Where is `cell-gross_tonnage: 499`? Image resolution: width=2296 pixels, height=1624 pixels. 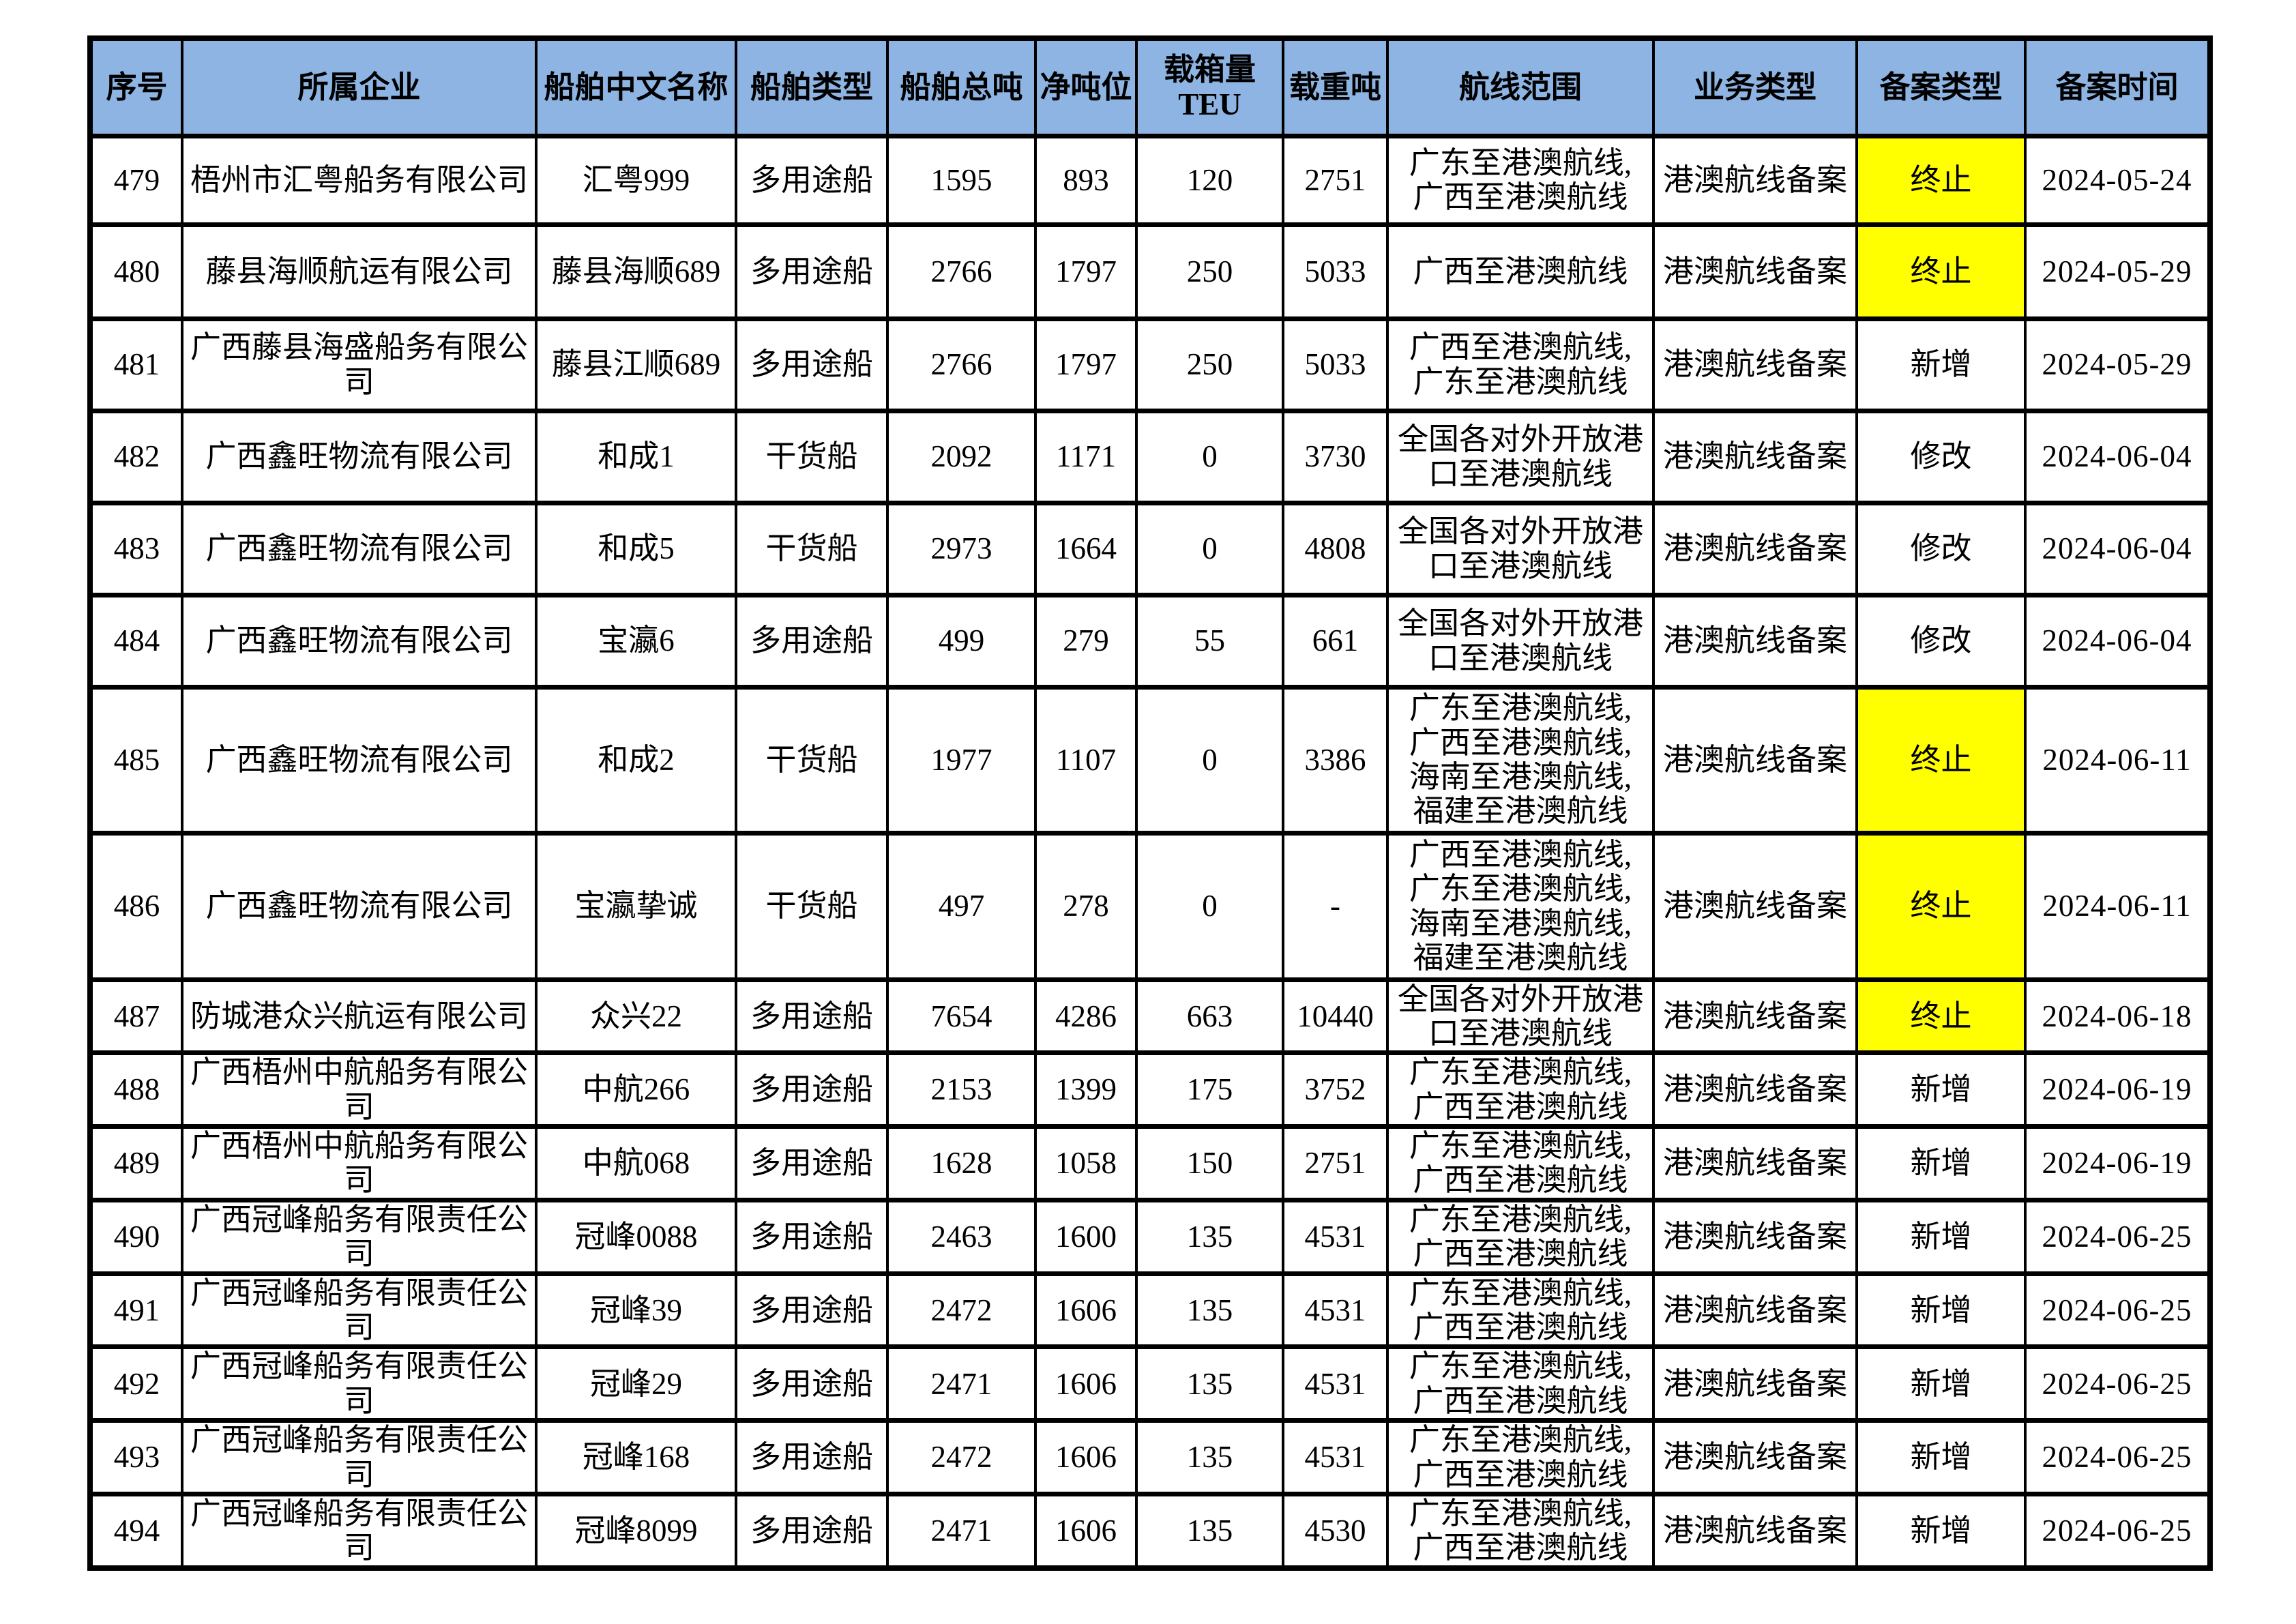 cell-gross_tonnage: 499 is located at coordinates (961, 641).